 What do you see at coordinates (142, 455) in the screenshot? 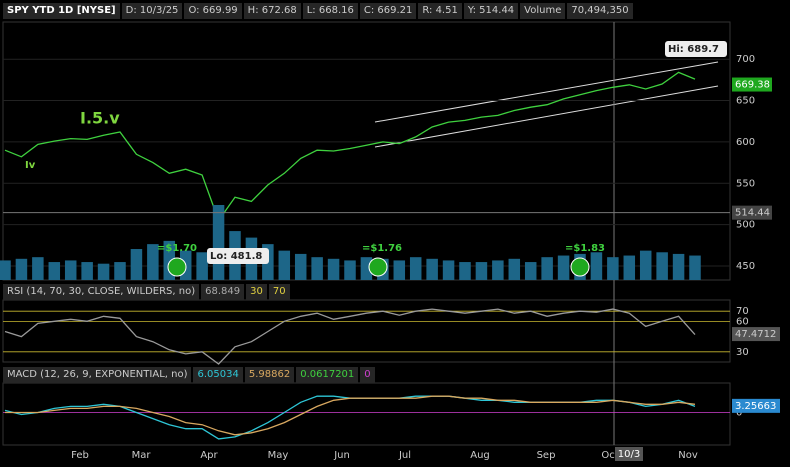
I see `x-tick-label: Mar` at bounding box center [142, 455].